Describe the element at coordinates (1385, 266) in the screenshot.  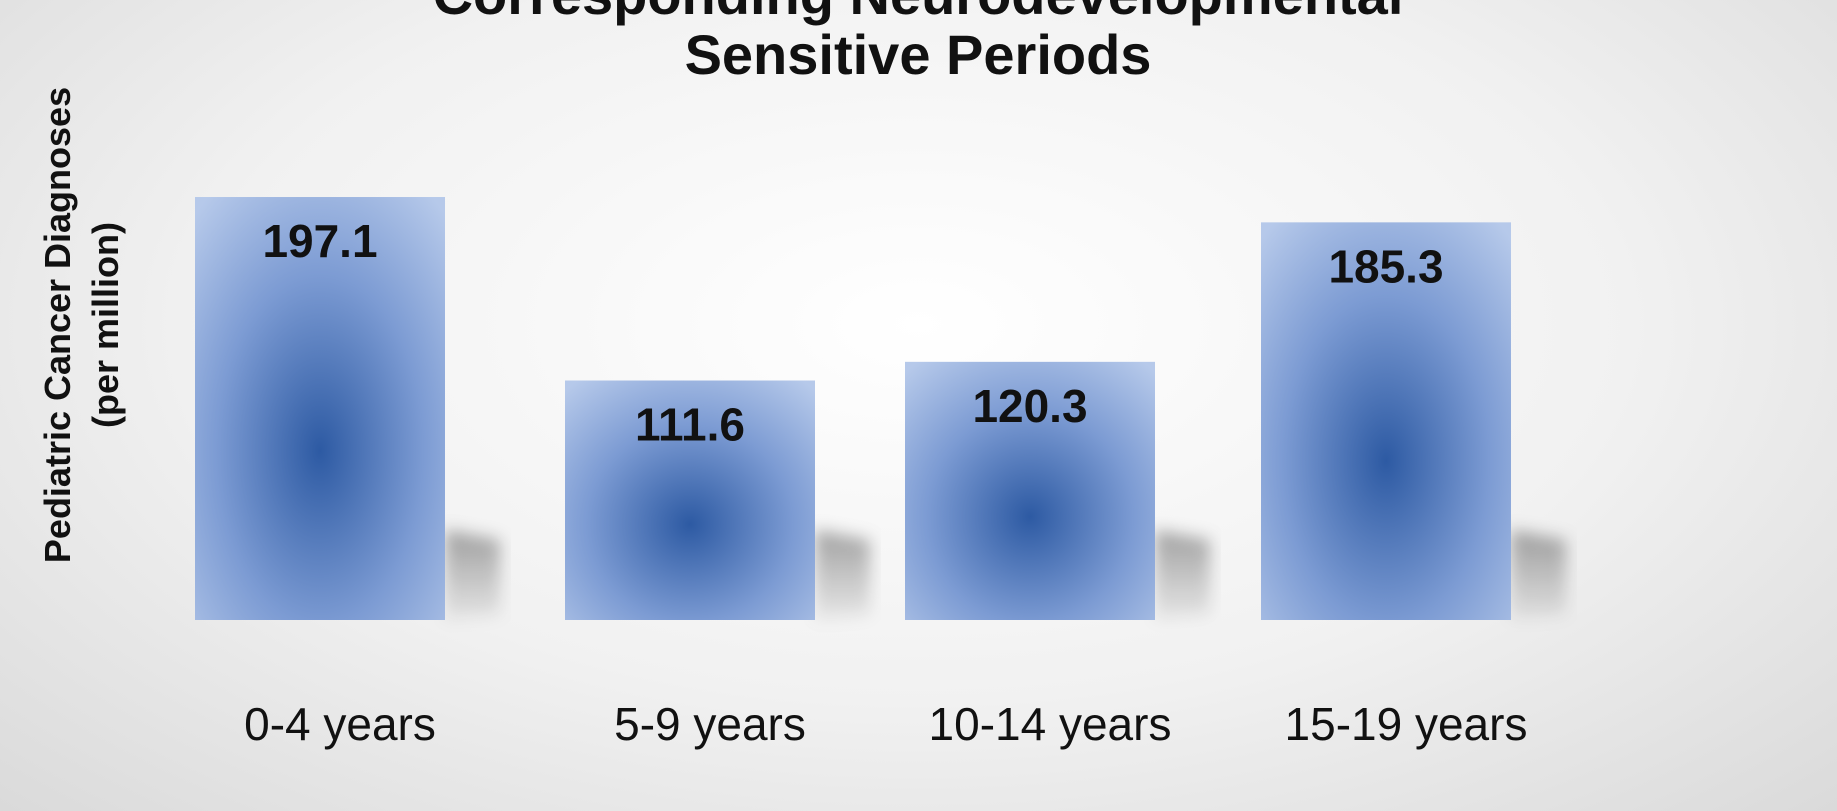
I see `bar-value-label: 185.3` at that location.